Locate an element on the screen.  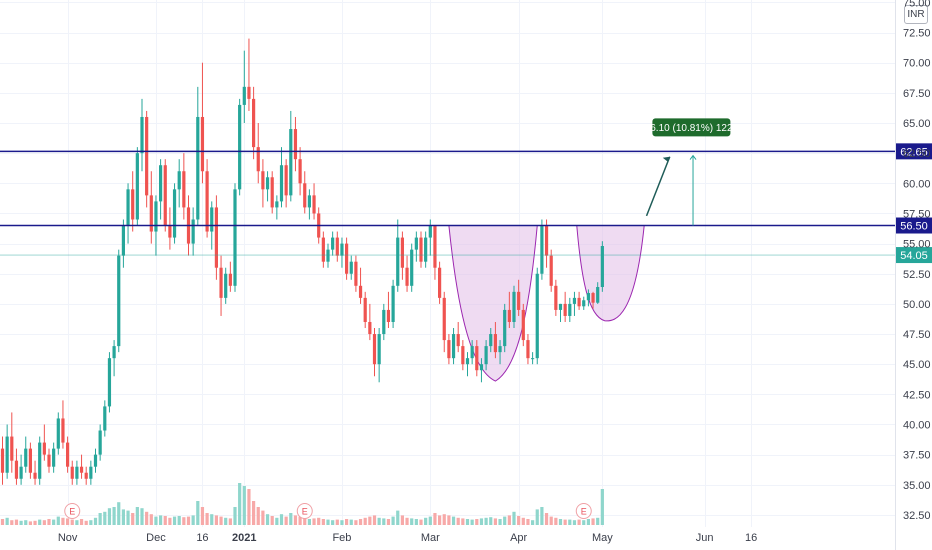
time-axis: Nov Dec 16 2021 Feb Mar Apr May Jun 16 is located at coordinates (407, 538).